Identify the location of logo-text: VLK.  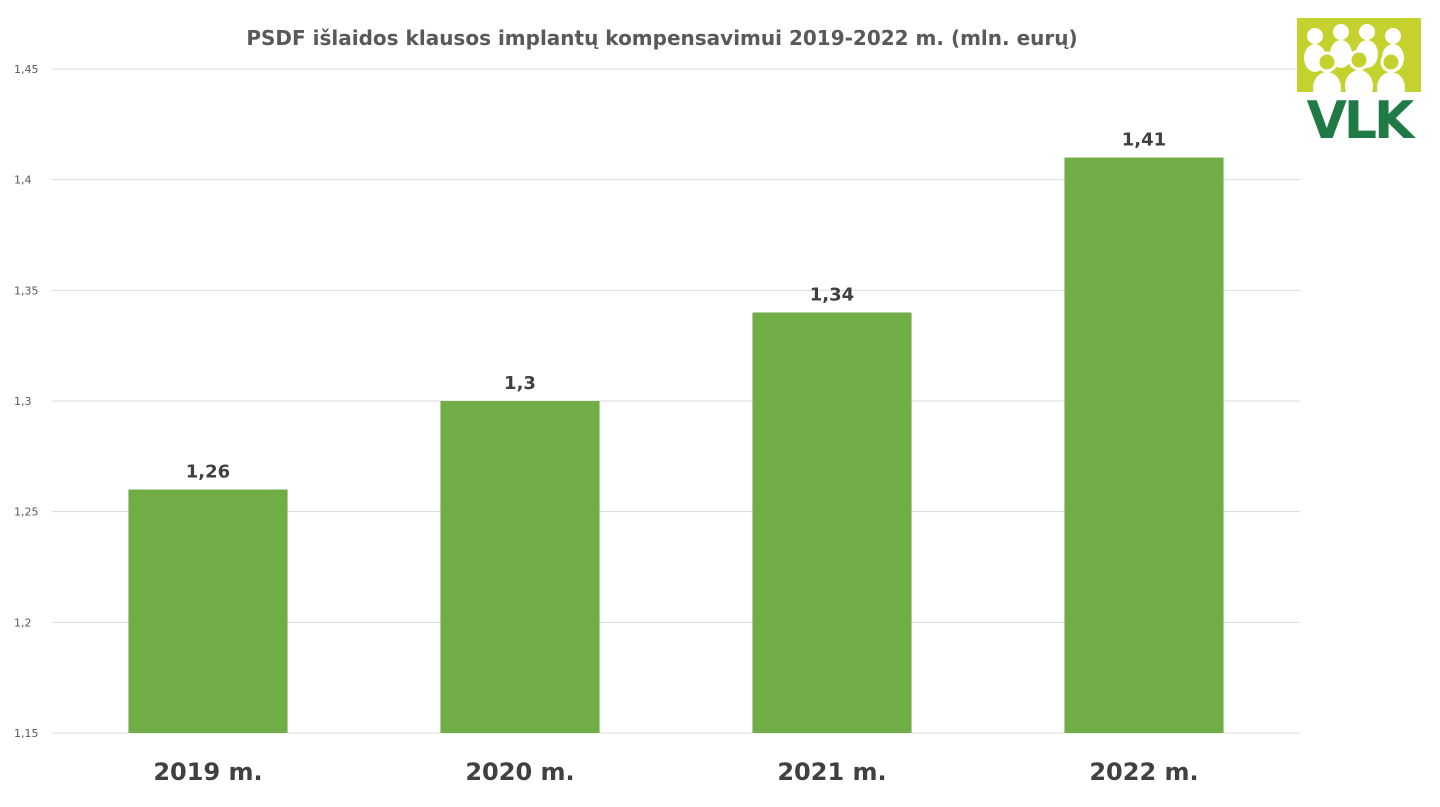
(1360, 121).